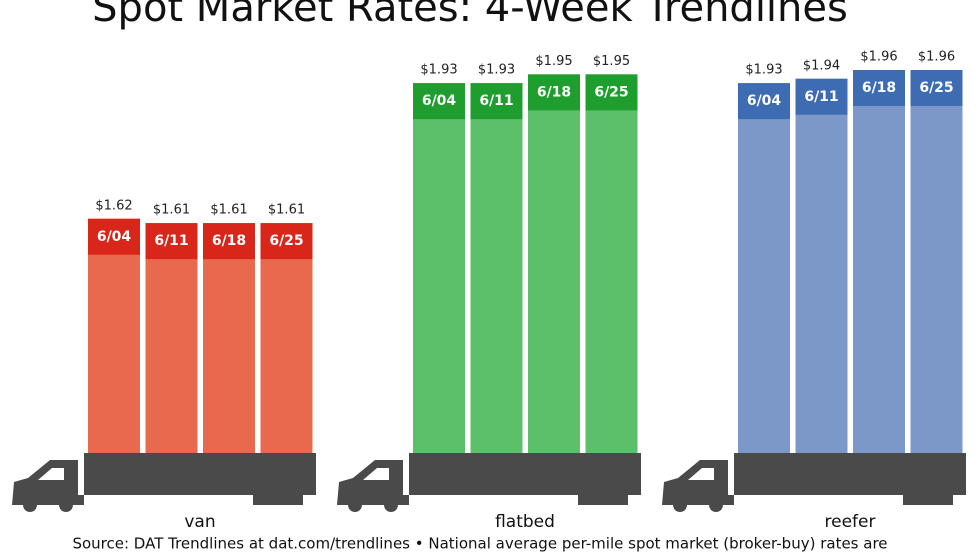 The image size is (980, 552). What do you see at coordinates (199, 522) in the screenshot?
I see `group-label: van` at bounding box center [199, 522].